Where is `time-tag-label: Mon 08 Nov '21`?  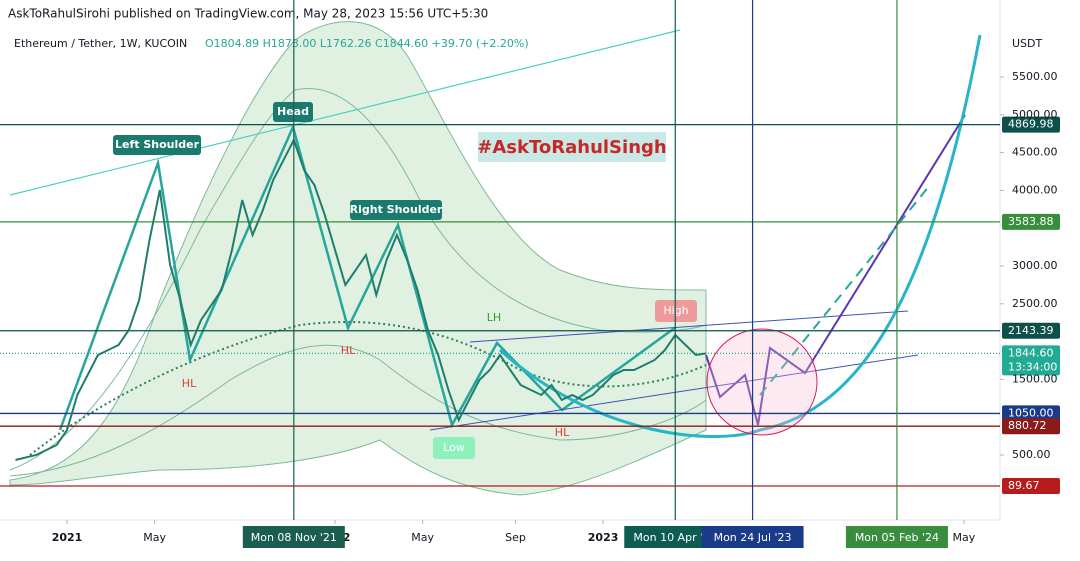 time-tag-label: Mon 08 Nov '21 is located at coordinates (294, 537).